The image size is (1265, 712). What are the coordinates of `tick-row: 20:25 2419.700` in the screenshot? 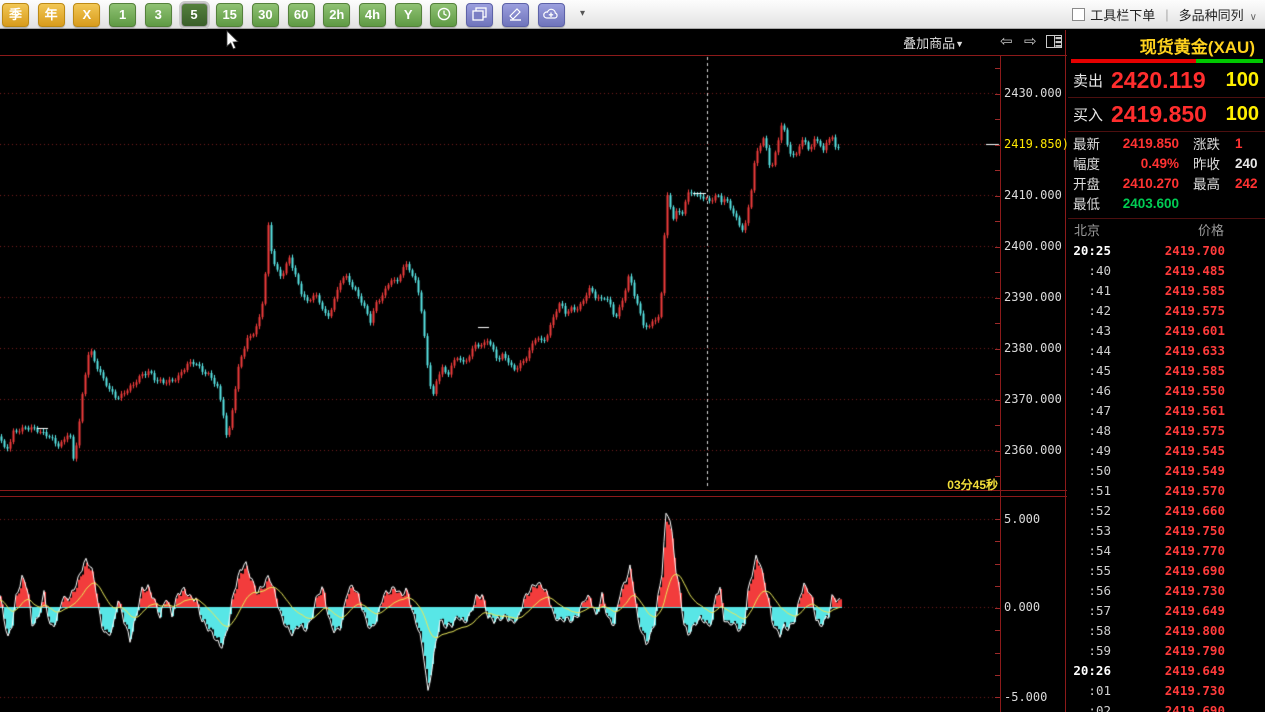 It's located at (1166, 250).